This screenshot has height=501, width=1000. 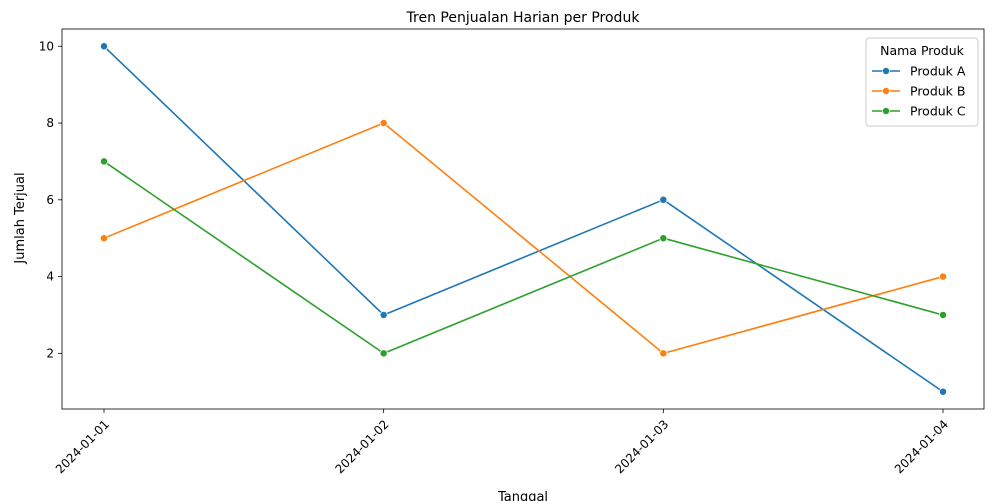 I want to click on y-tick-label: 4, so click(x=50, y=277).